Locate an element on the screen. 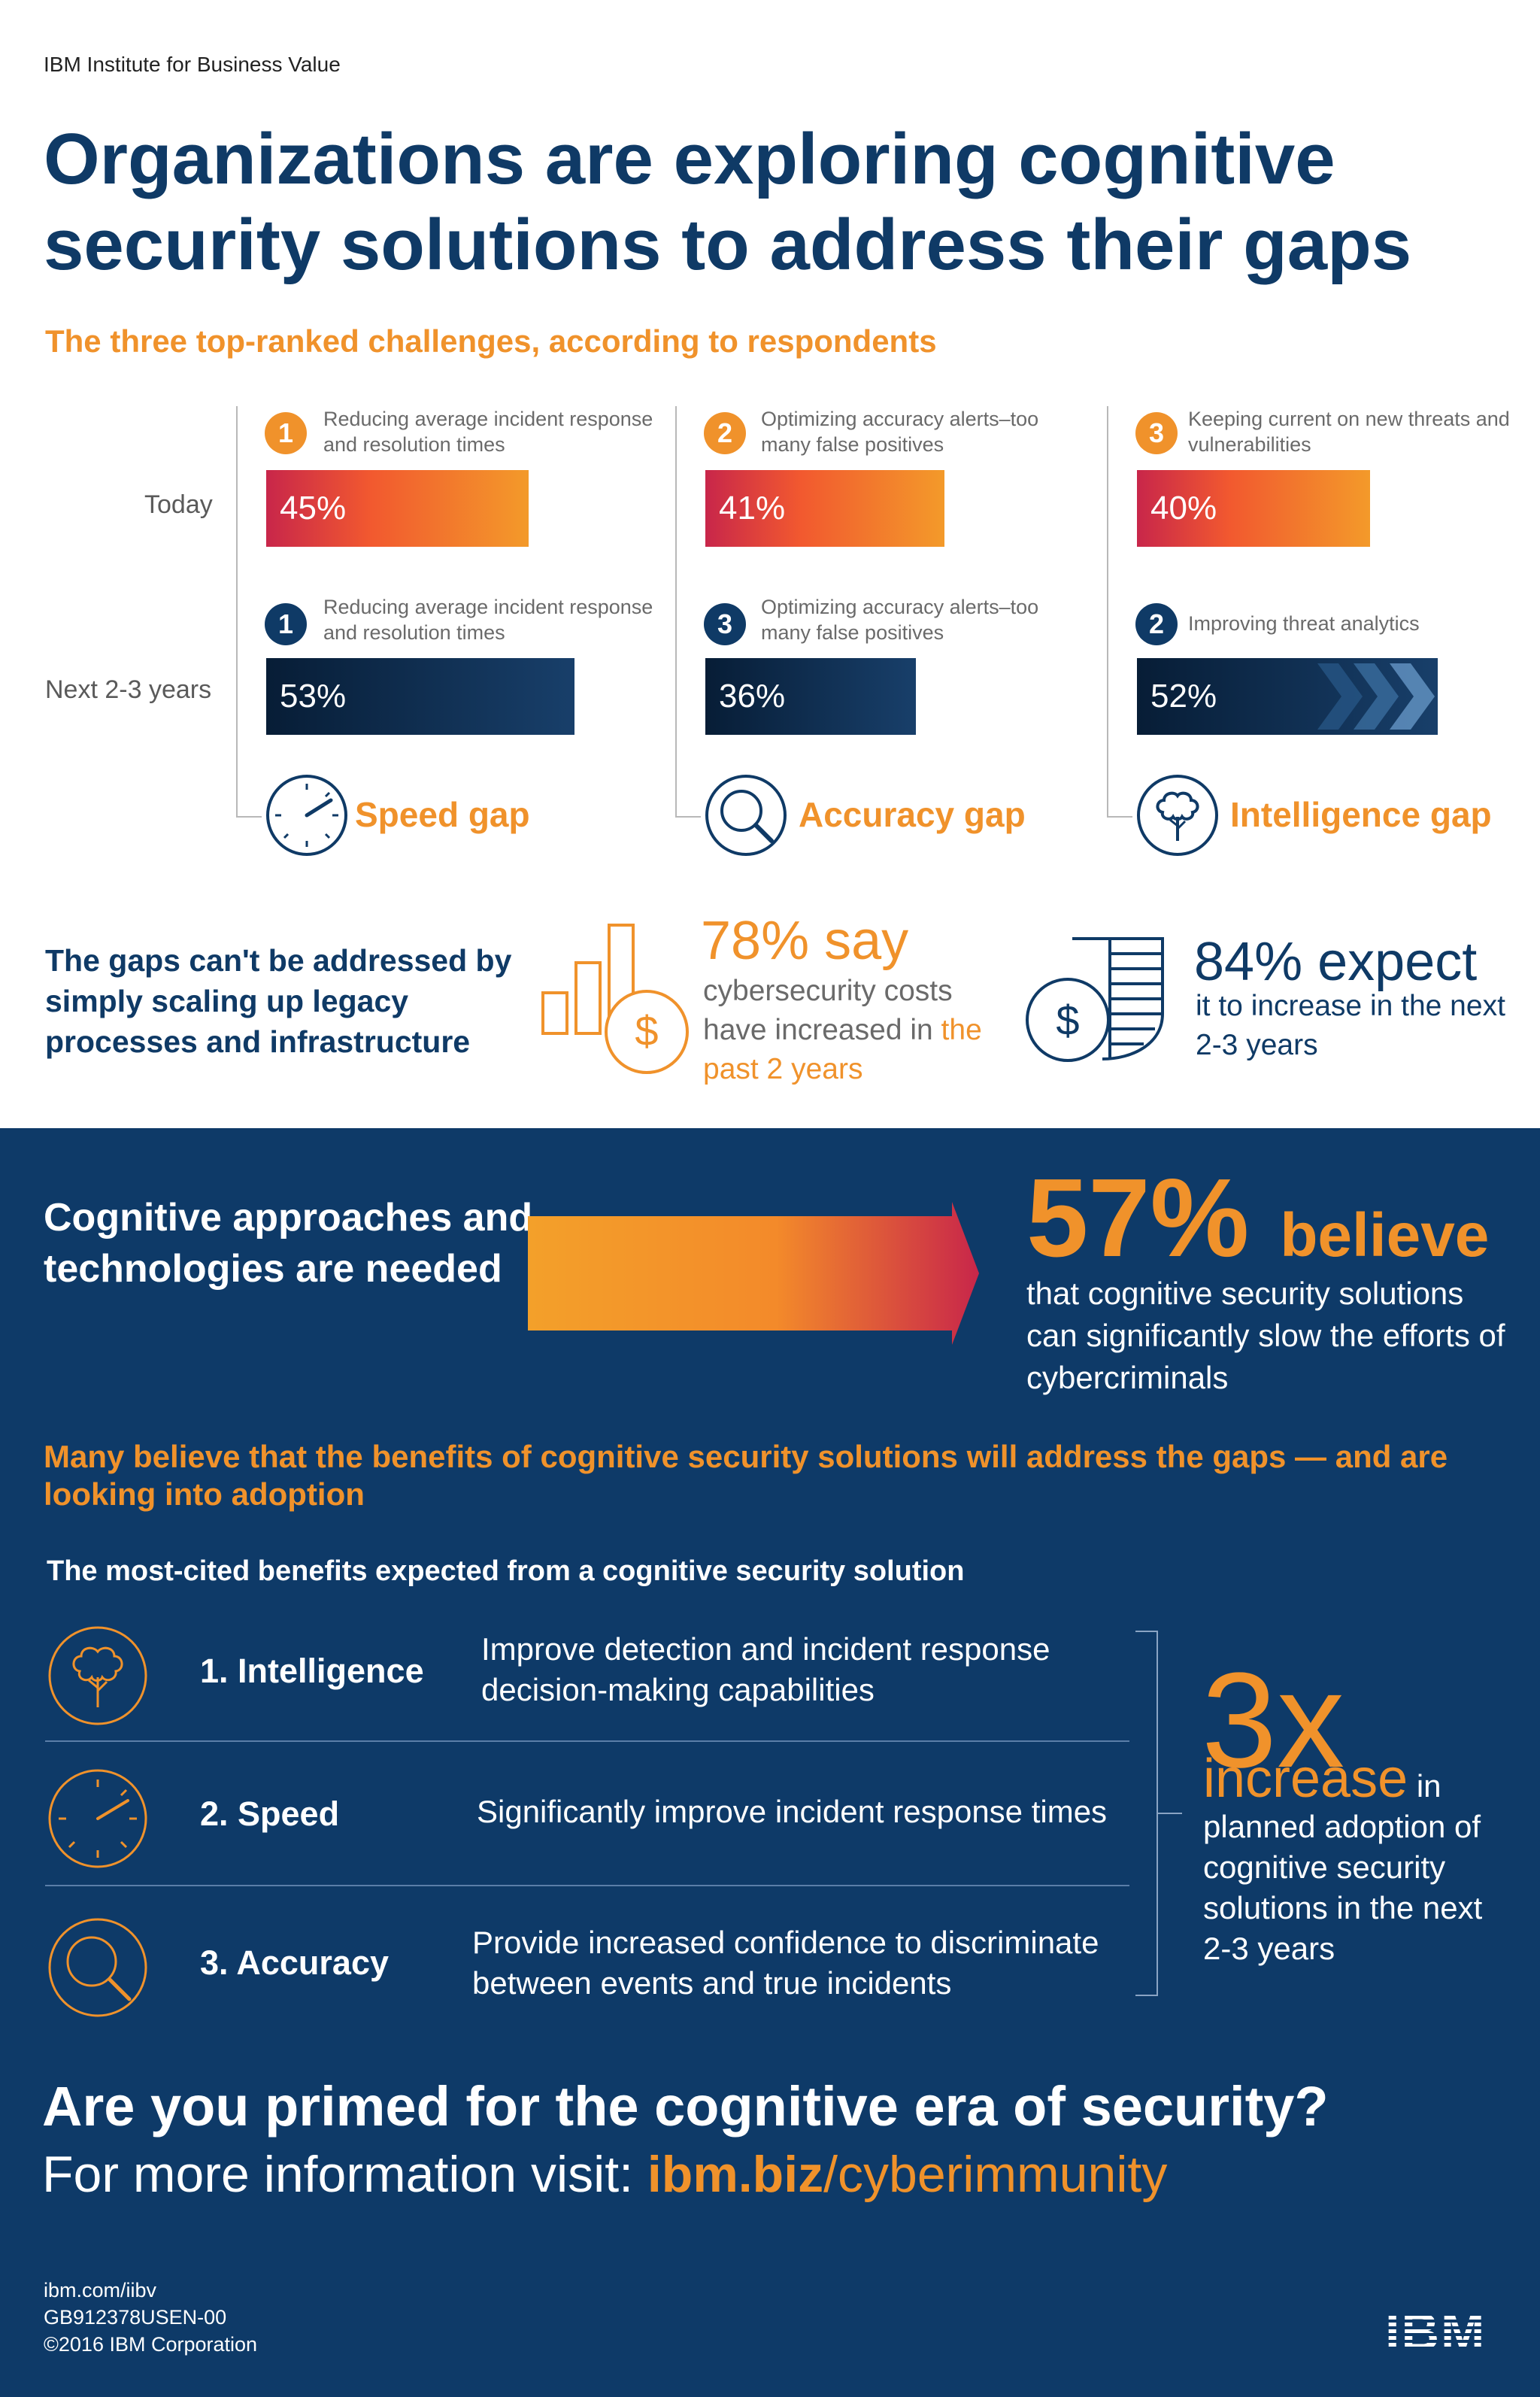 This screenshot has height=2397, width=1540. footer-code: GB912378USEN-00 is located at coordinates (135, 2317).